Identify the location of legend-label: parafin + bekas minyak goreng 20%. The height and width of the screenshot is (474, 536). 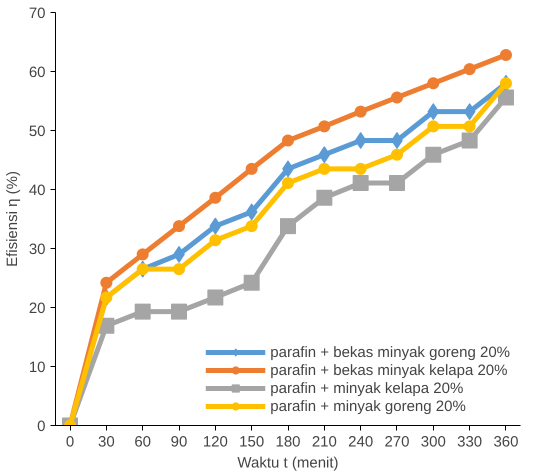
(390, 352).